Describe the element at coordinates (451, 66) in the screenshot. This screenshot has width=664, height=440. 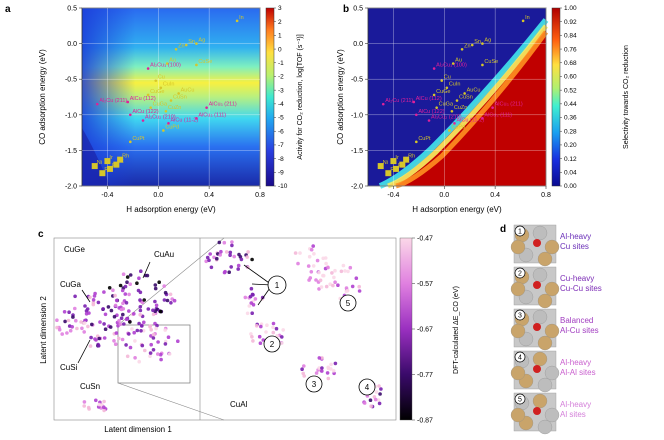
I see `point-label: Al₂Cu₃ (100)` at that location.